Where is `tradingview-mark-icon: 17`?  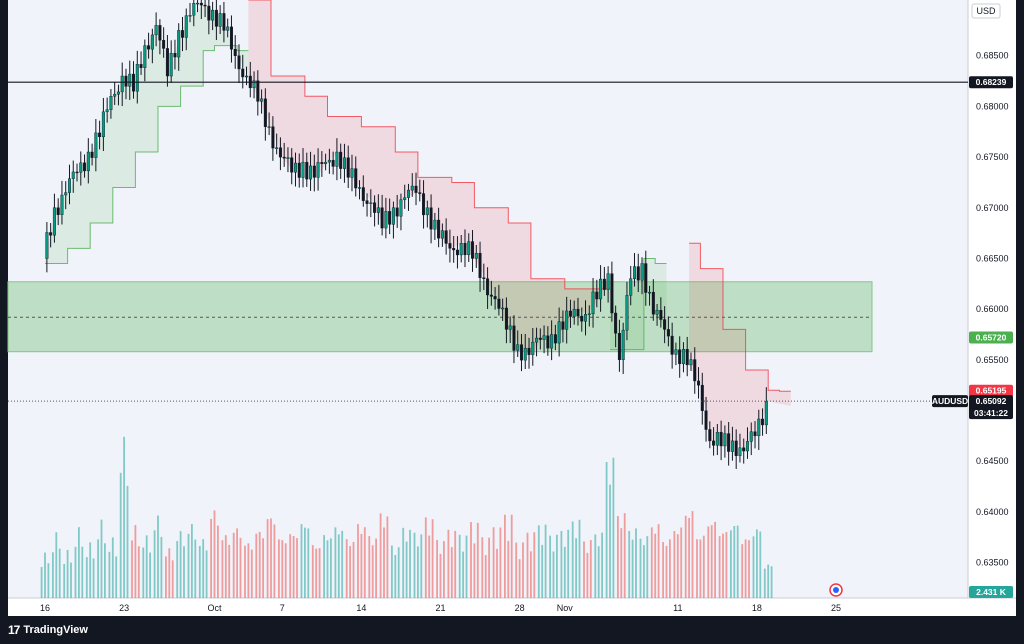
tradingview-mark-icon: 17 is located at coordinates (14, 630).